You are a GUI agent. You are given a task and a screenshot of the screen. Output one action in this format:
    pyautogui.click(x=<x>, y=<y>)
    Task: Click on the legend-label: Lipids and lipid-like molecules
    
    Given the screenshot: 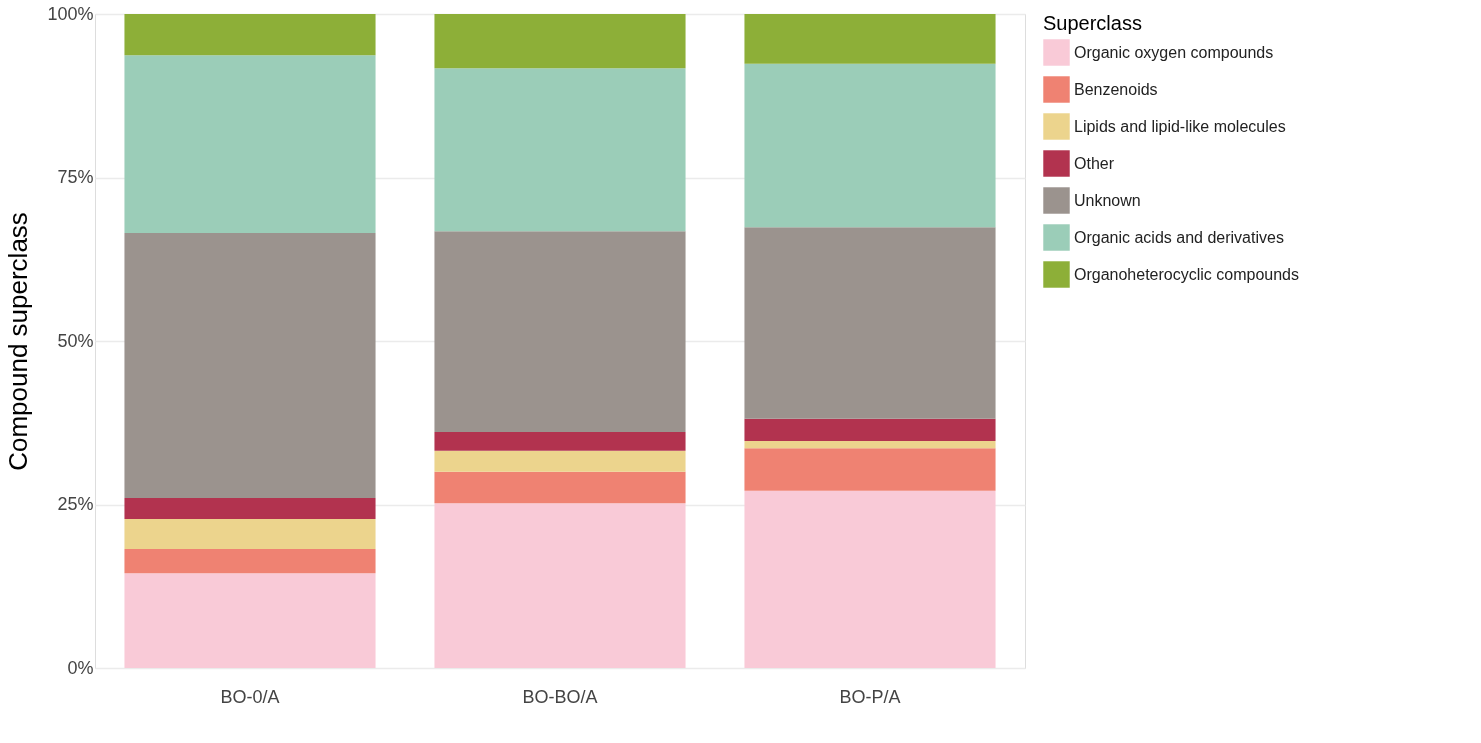 What is the action you would take?
    pyautogui.click(x=1180, y=126)
    